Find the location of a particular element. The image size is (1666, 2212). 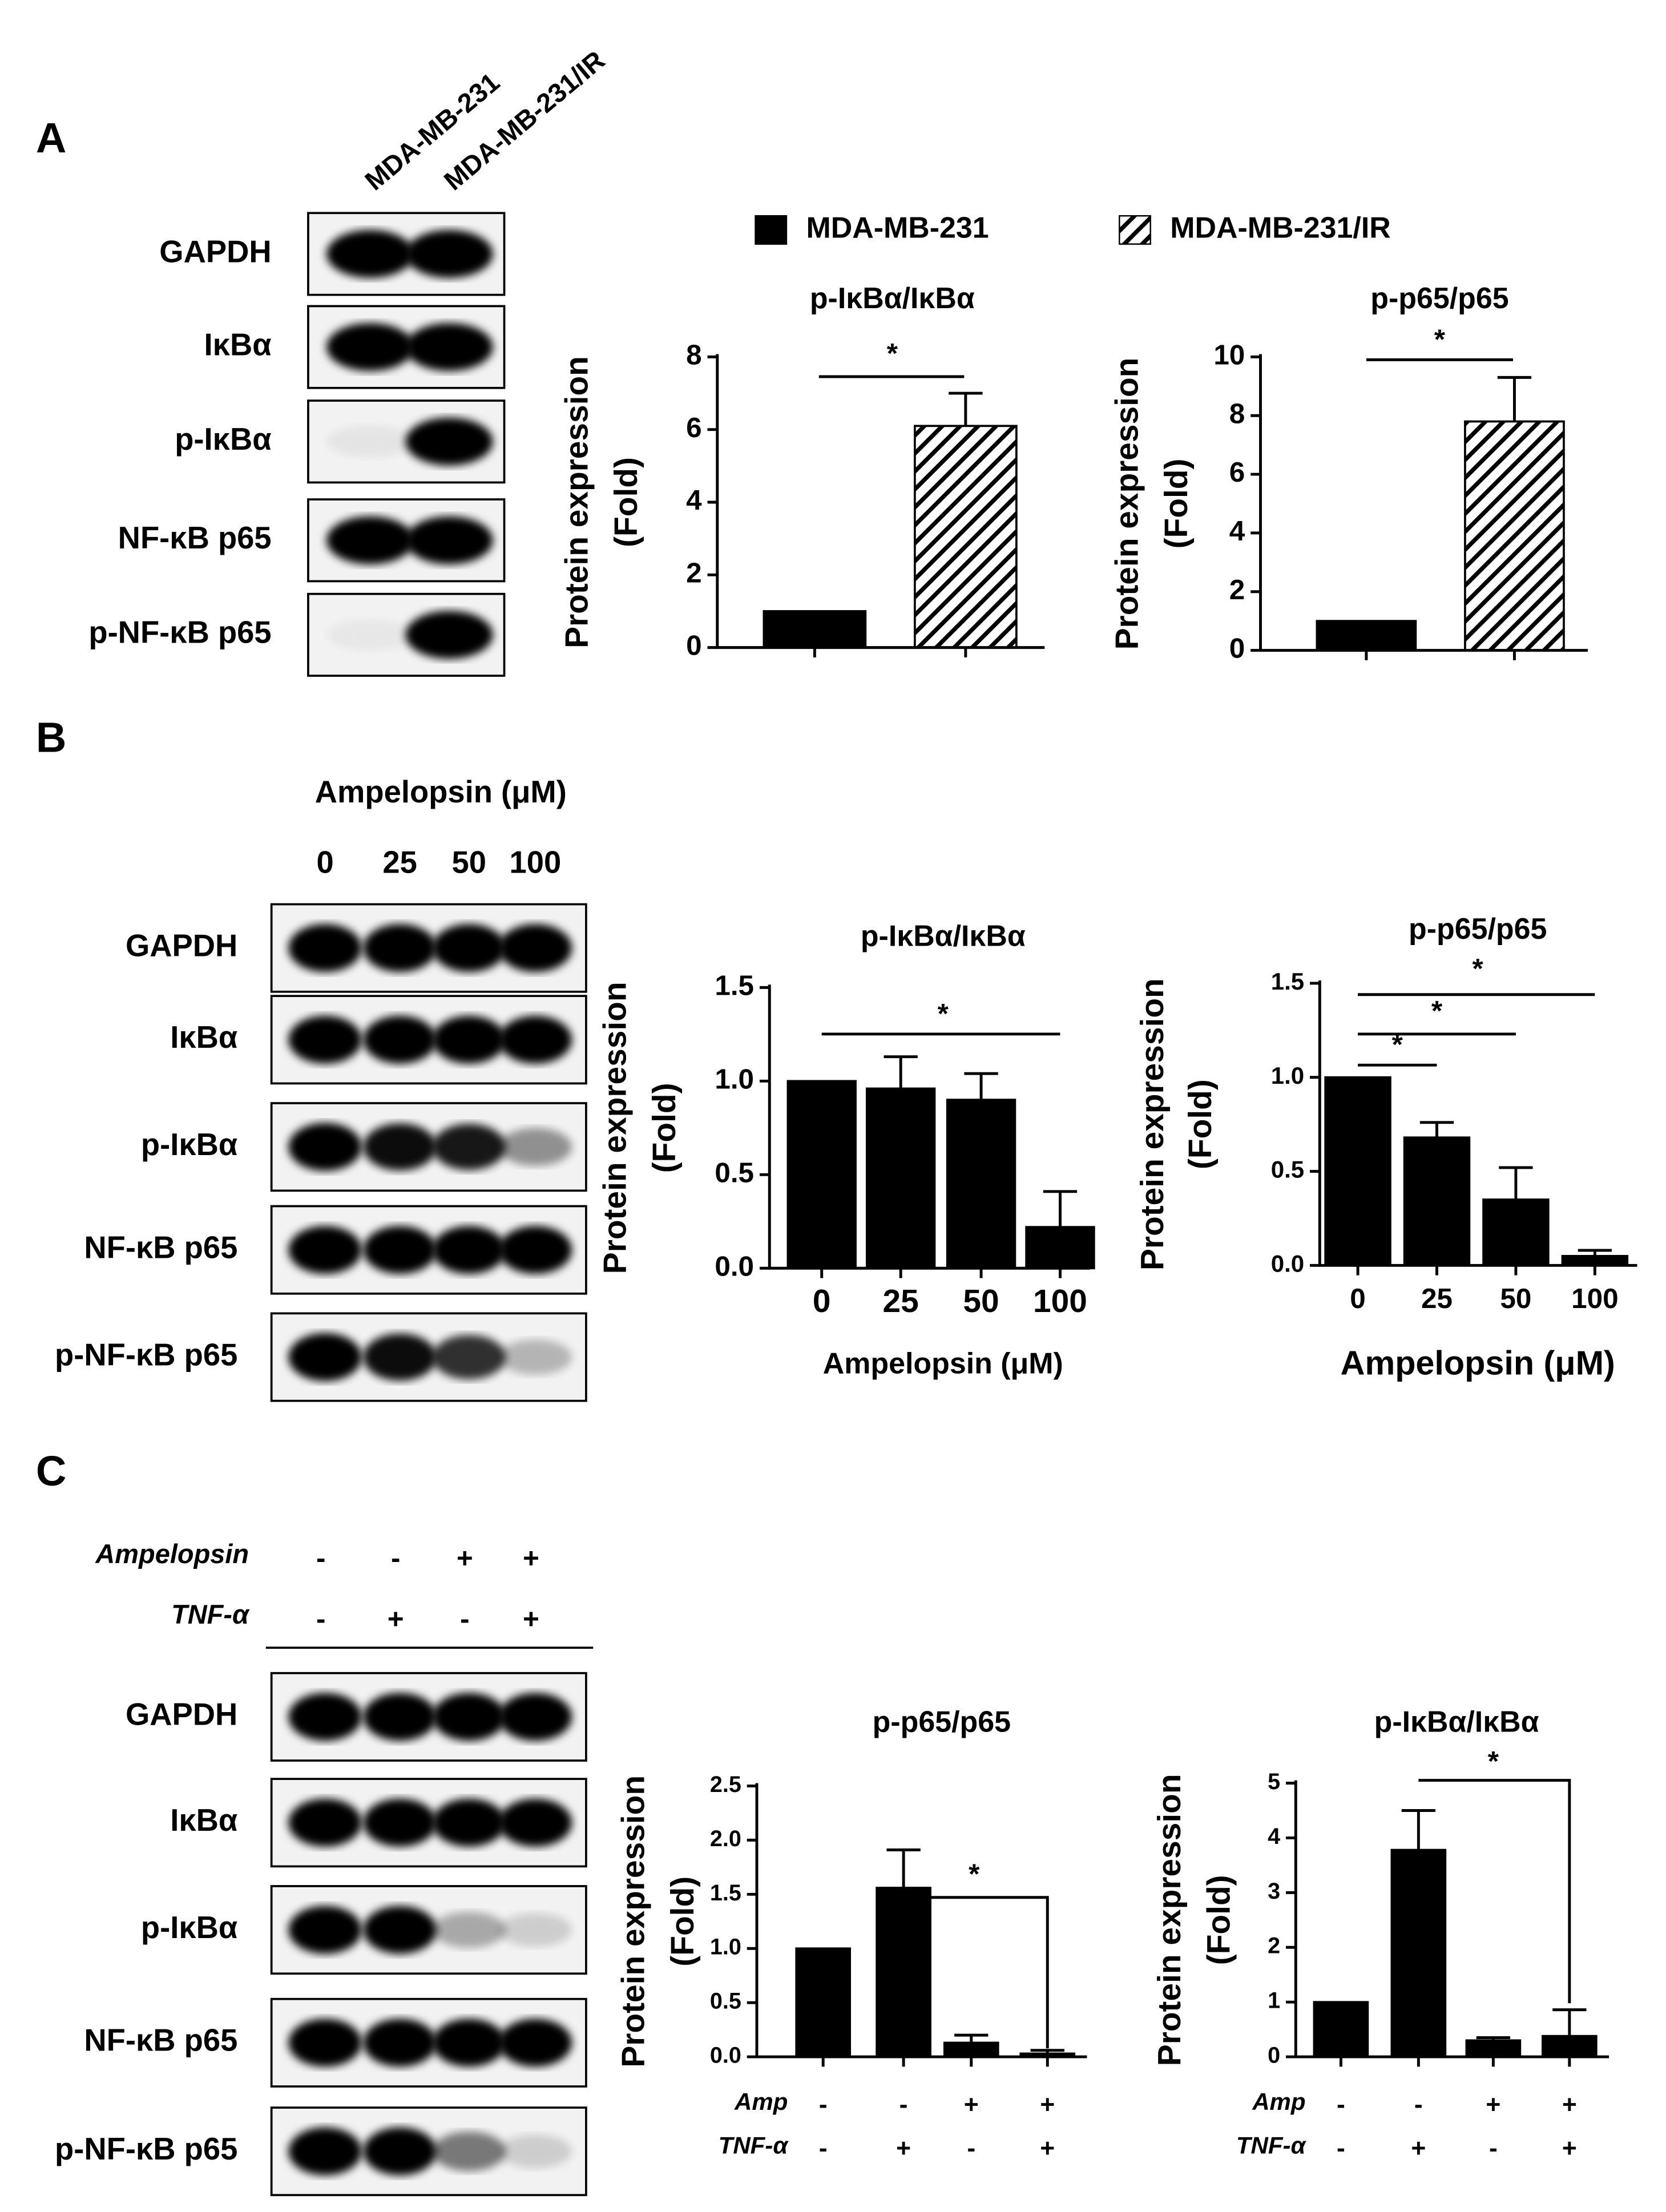

x-tick-label: 25 is located at coordinates (1437, 1299).